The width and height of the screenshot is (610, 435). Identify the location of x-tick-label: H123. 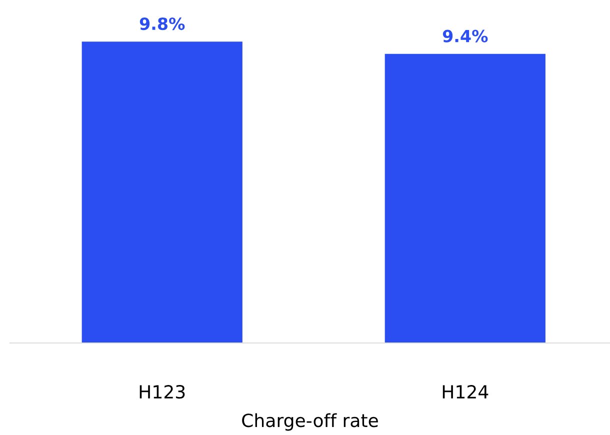
(162, 391).